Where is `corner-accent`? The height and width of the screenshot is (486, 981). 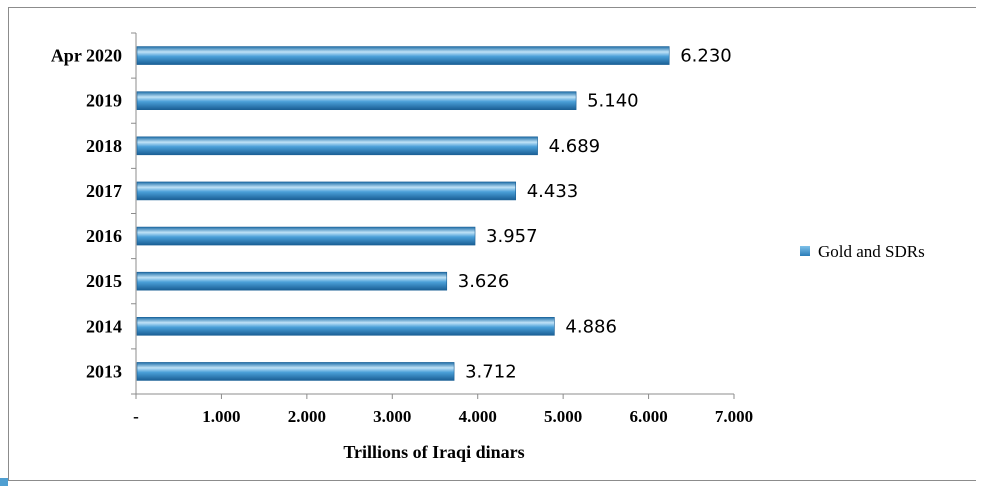 corner-accent is located at coordinates (4, 482).